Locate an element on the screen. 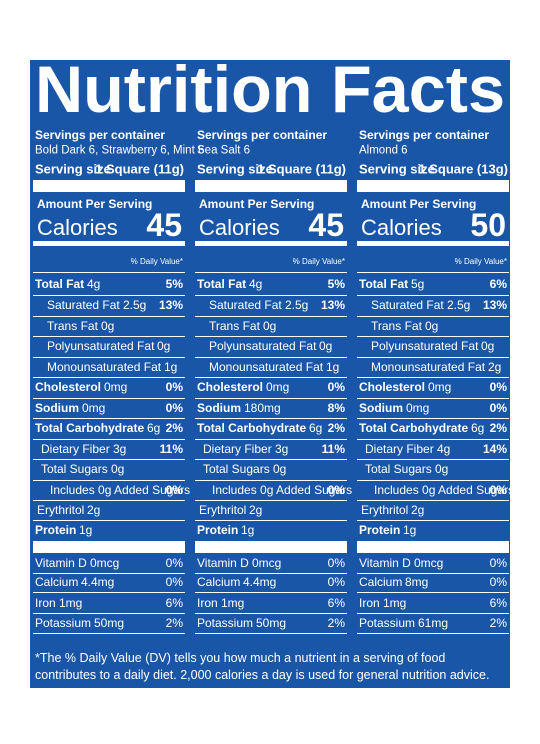  nutrient-amount: 3g is located at coordinates (120, 449).